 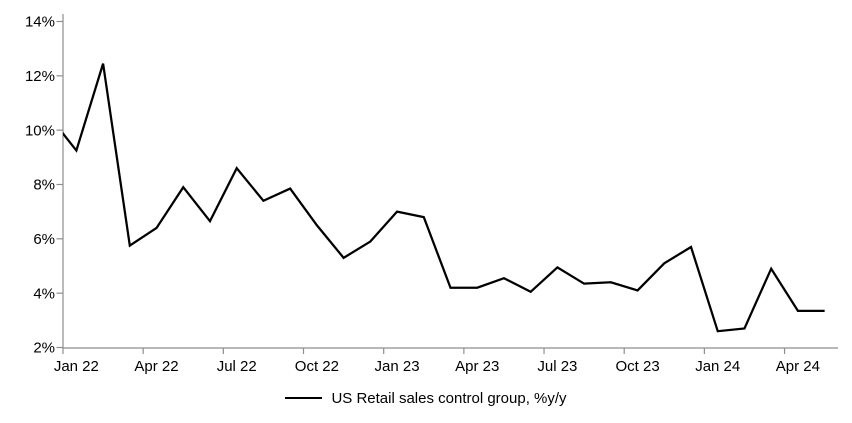 I want to click on y-tick-label: 2%, so click(x=44, y=348).